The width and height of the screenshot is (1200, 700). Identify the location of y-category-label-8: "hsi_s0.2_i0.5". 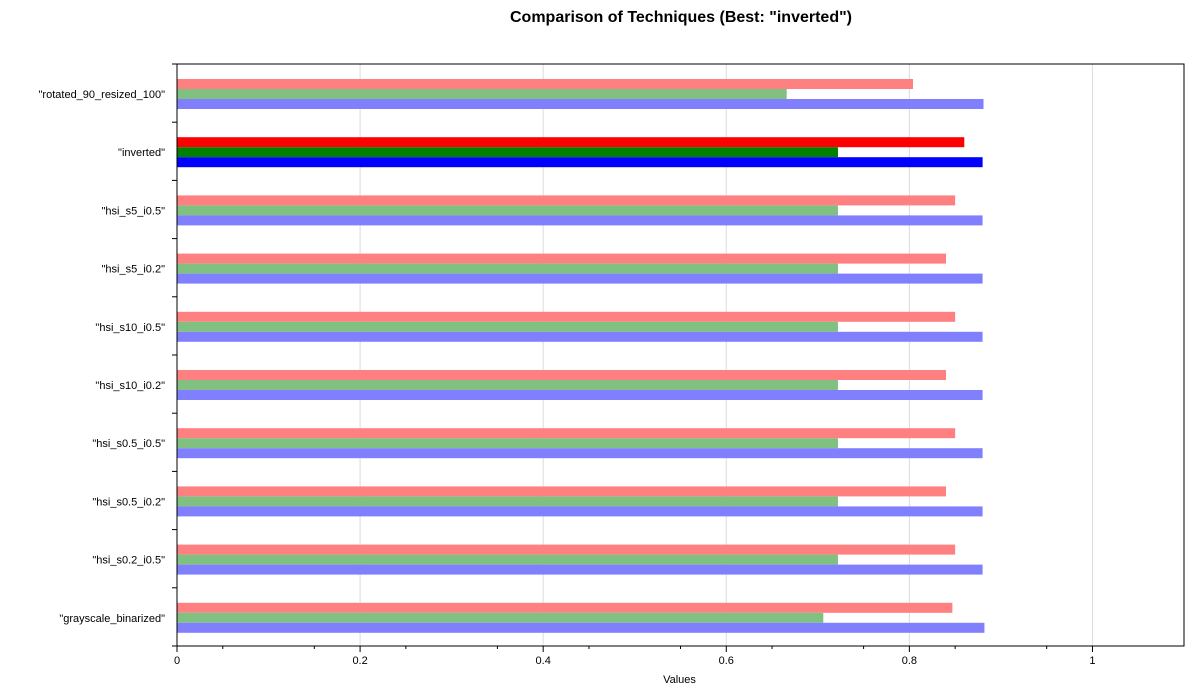
(128, 561).